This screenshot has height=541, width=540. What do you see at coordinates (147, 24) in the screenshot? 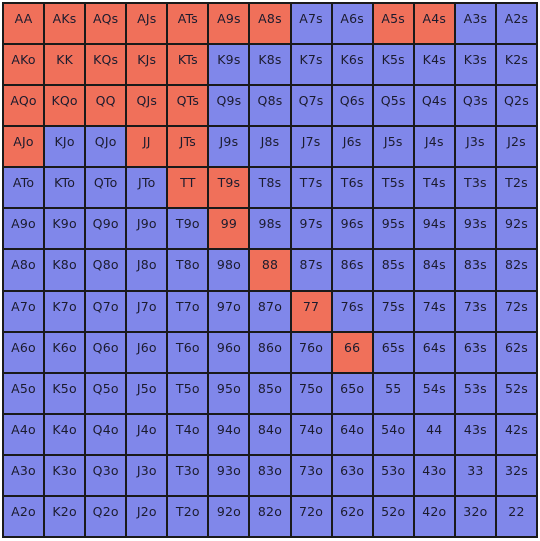
I see `hand-cell-ajs: AJs` at bounding box center [147, 24].